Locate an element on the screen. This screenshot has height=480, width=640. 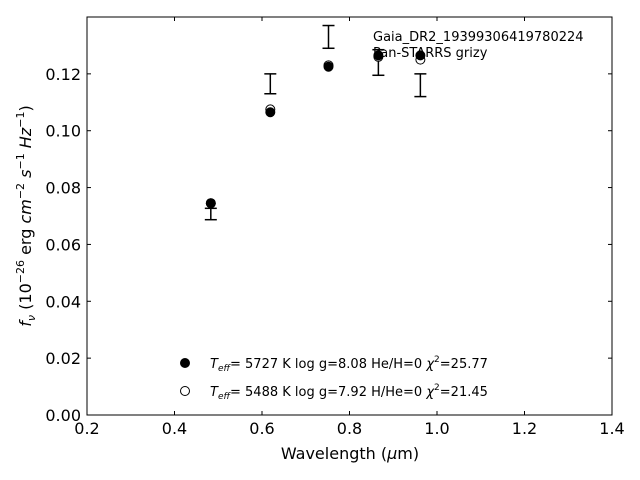
x-tick-label: 0.4 is located at coordinates (174, 428).